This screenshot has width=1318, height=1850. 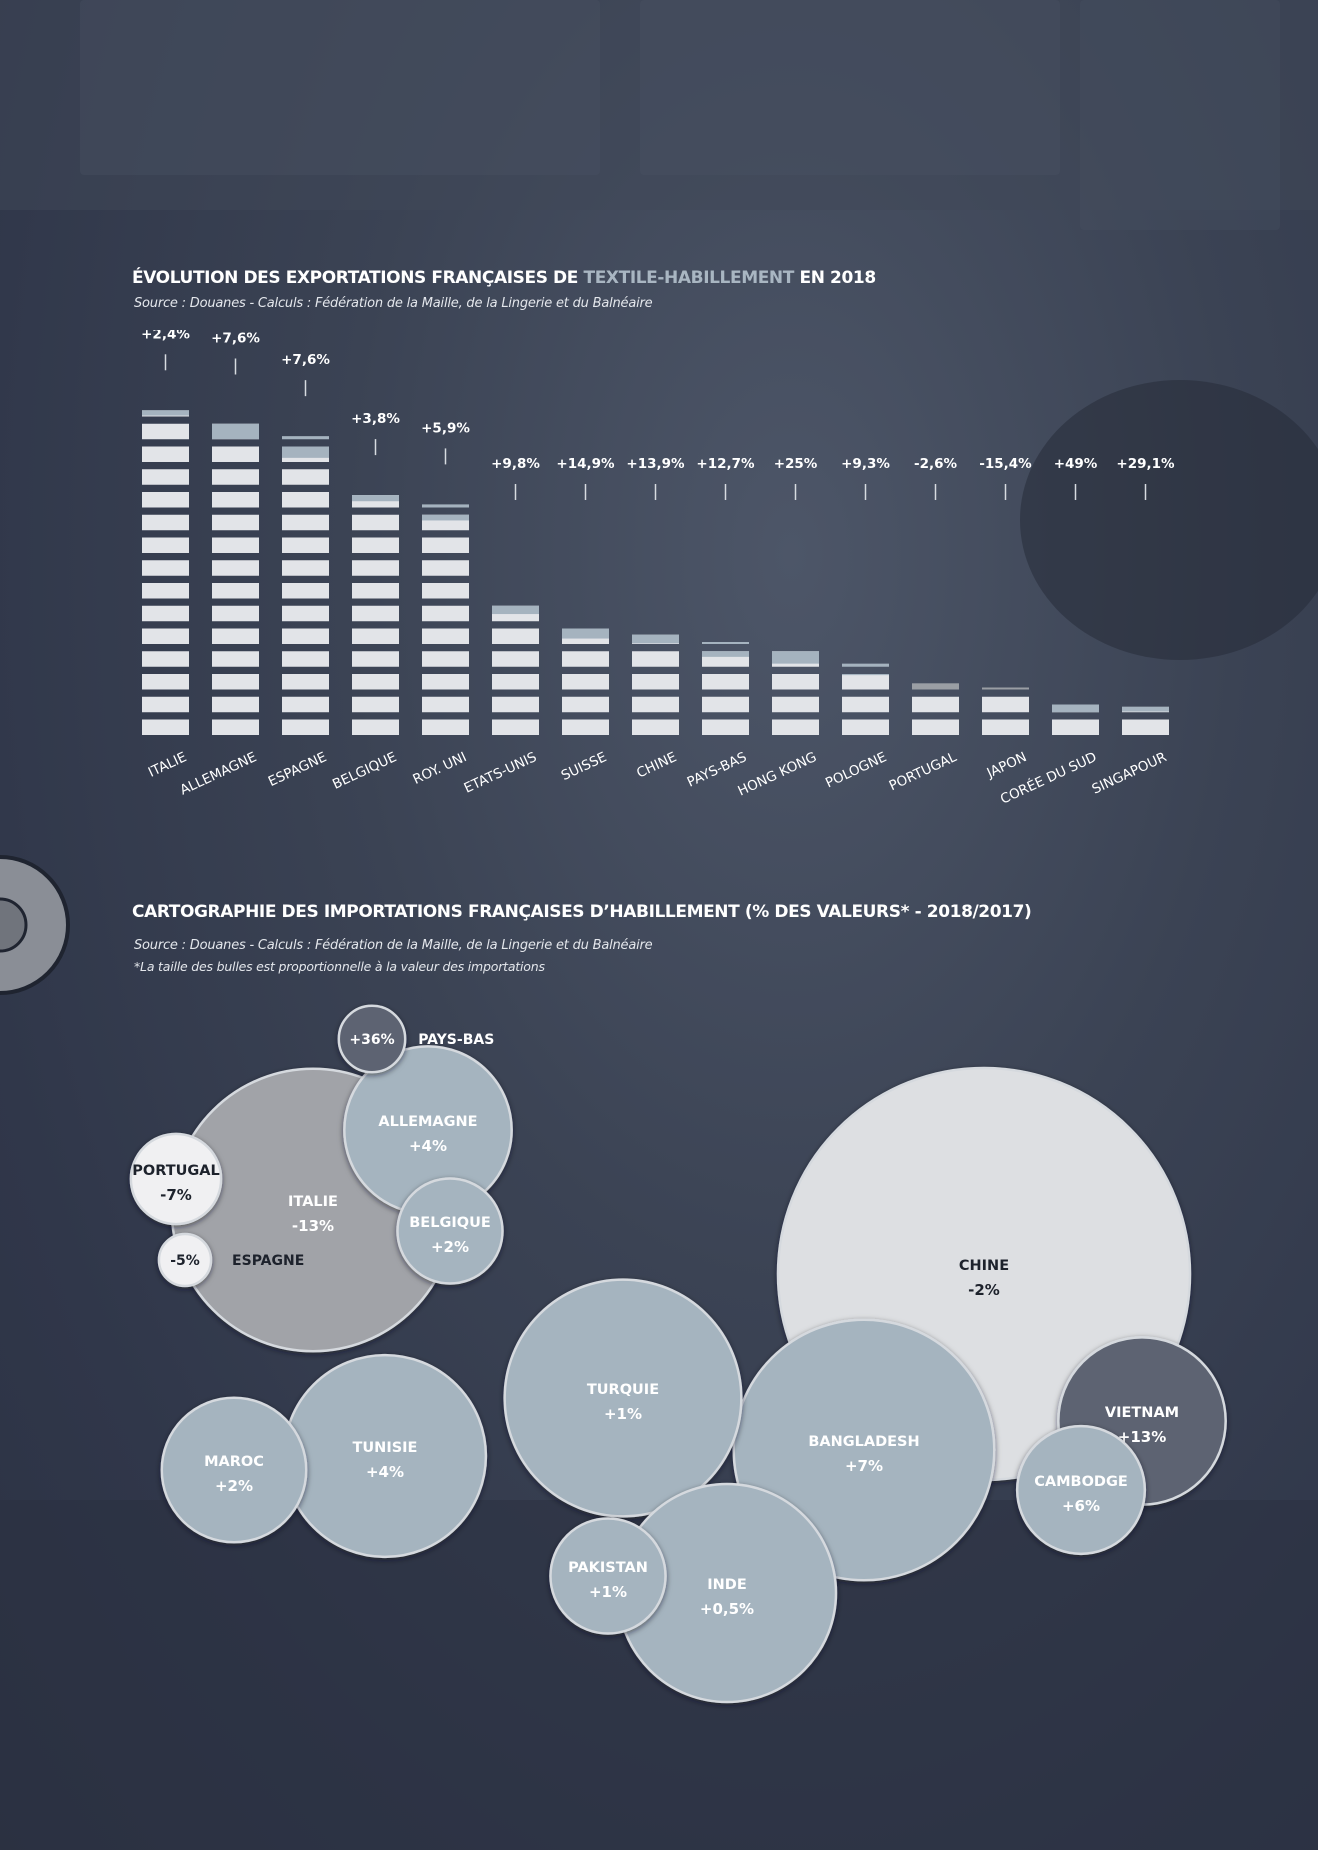 I want to click on bubble-name-label: PAKISTAN, so click(x=608, y=1568).